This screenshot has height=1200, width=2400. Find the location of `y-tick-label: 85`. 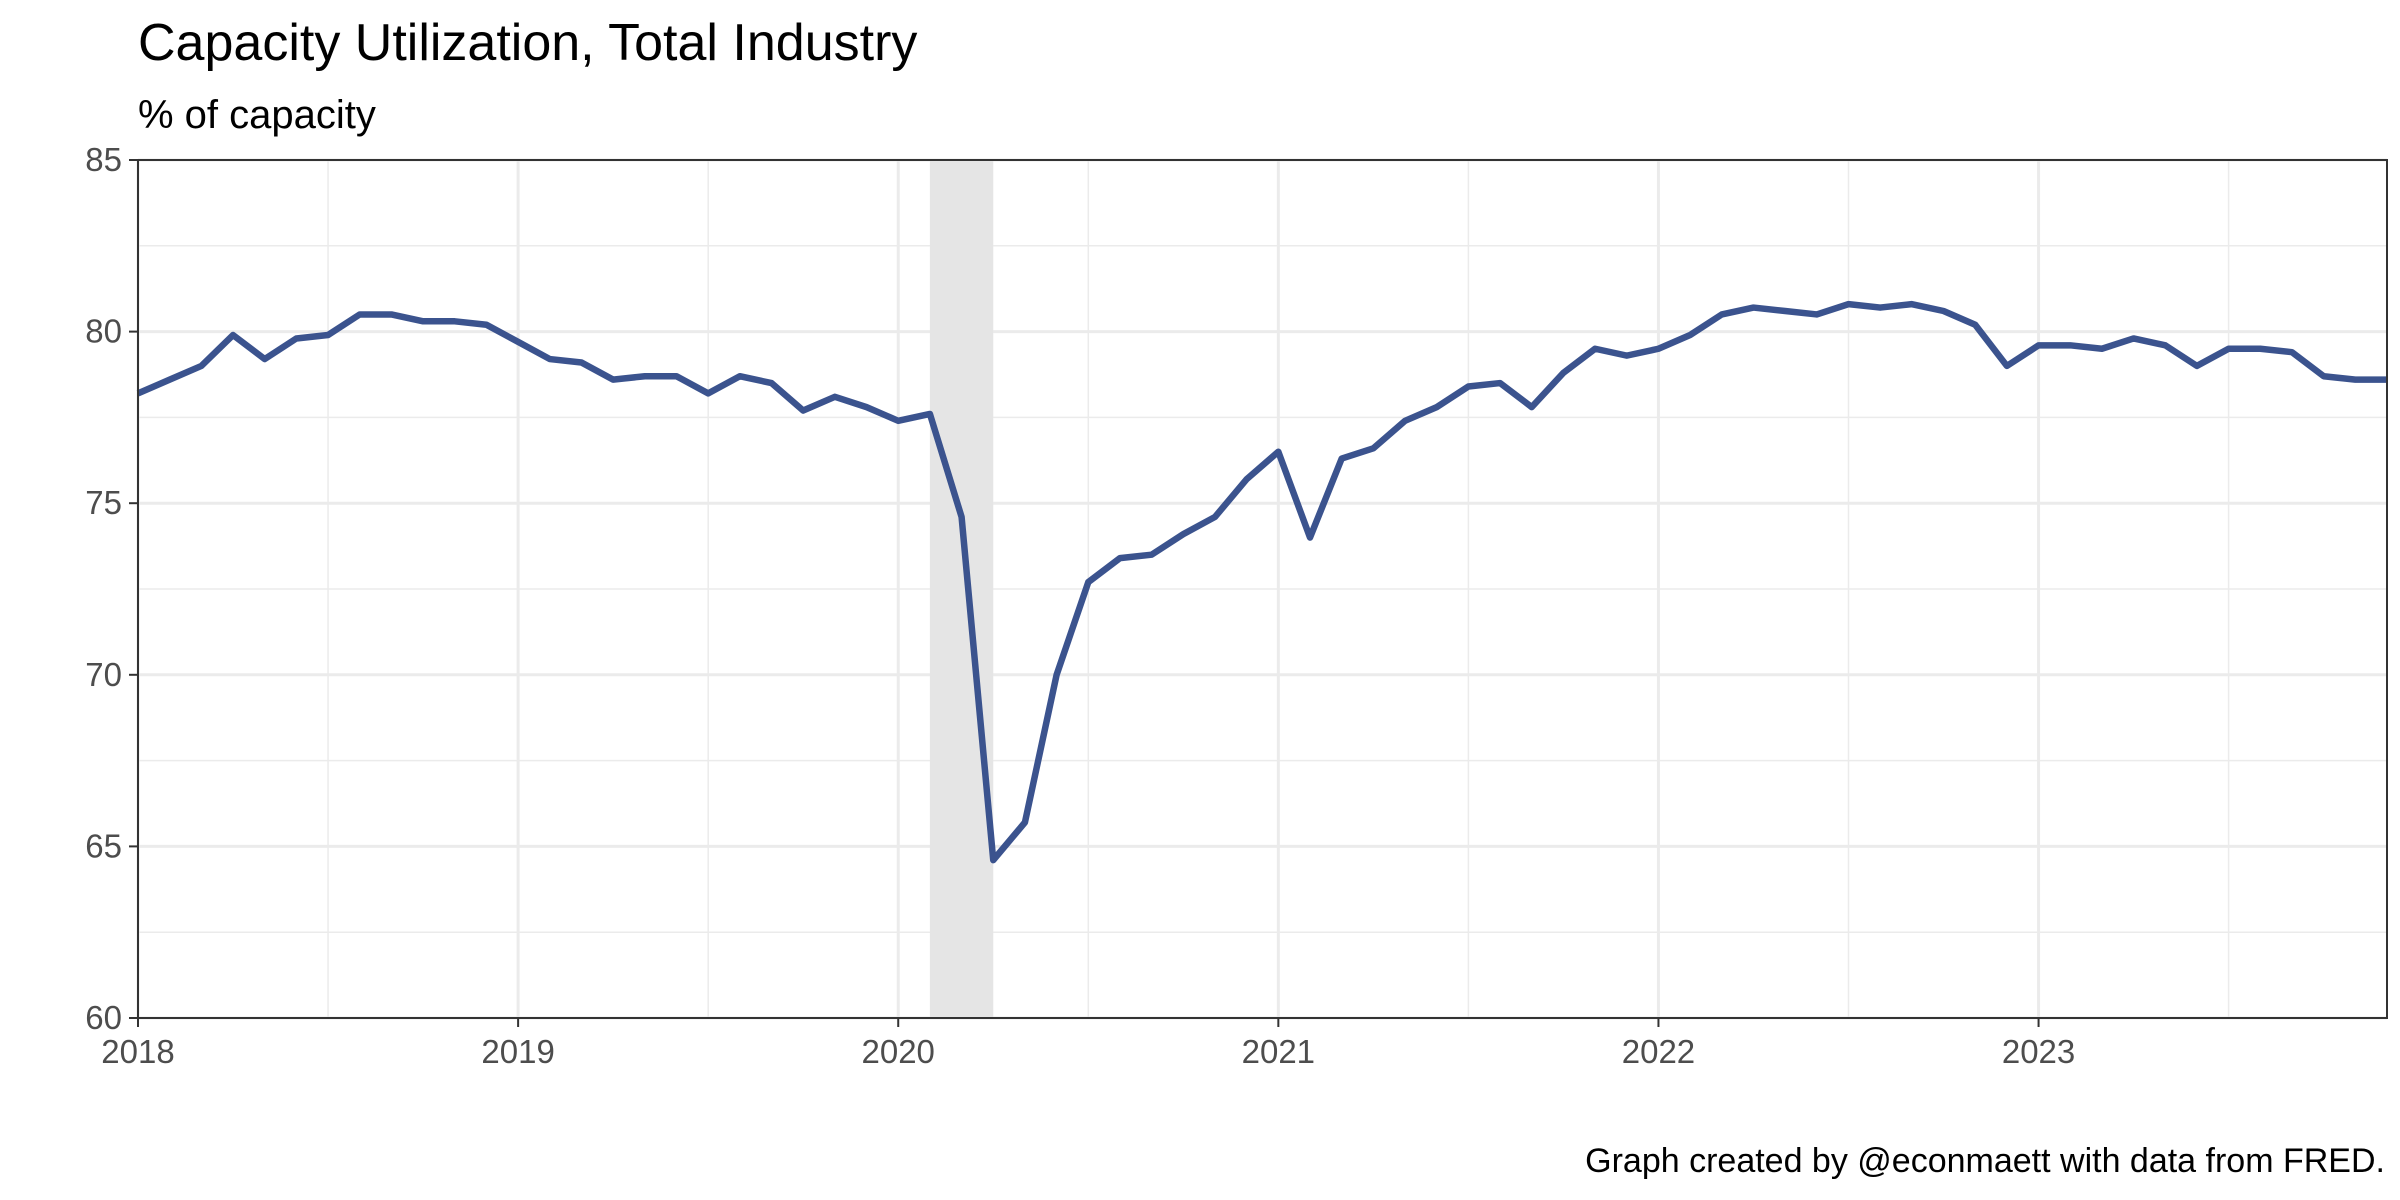

y-tick-label: 85 is located at coordinates (103, 159).